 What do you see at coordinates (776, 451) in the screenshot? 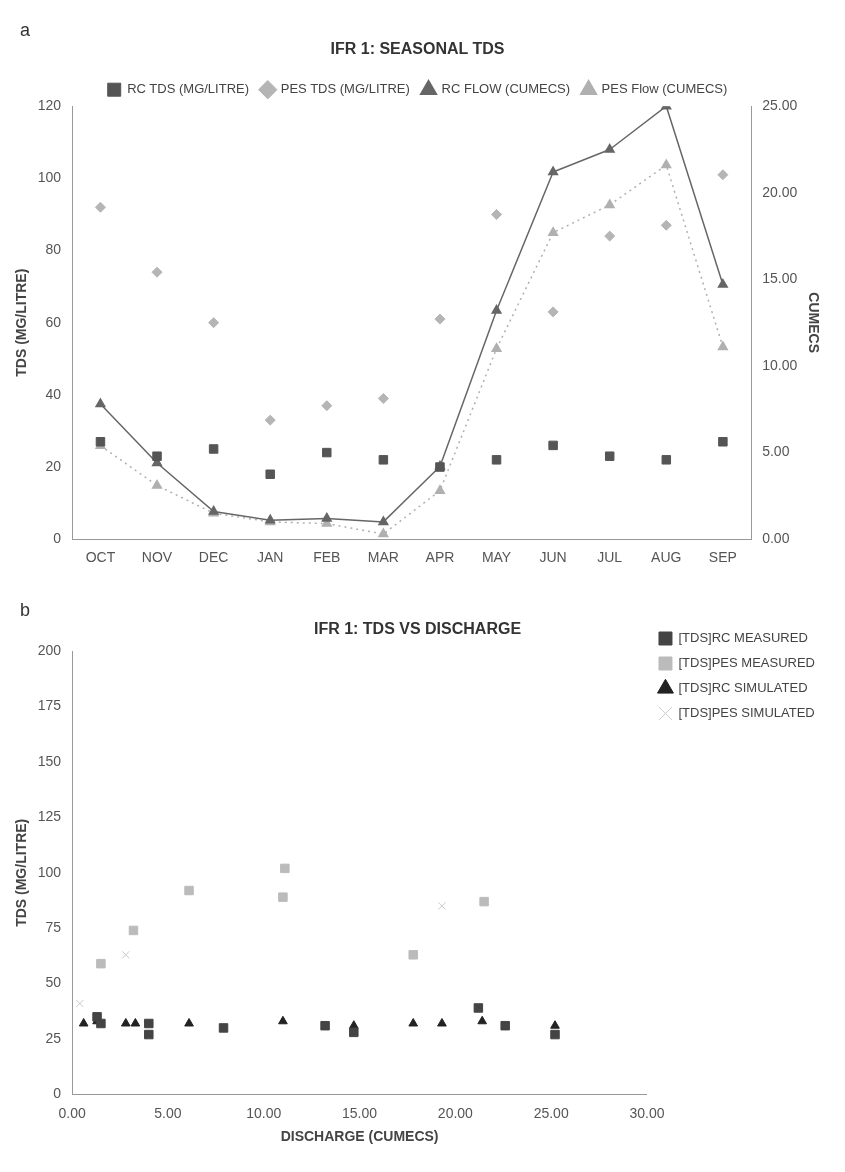
I see `y2-tick-label: 5.00` at bounding box center [776, 451].